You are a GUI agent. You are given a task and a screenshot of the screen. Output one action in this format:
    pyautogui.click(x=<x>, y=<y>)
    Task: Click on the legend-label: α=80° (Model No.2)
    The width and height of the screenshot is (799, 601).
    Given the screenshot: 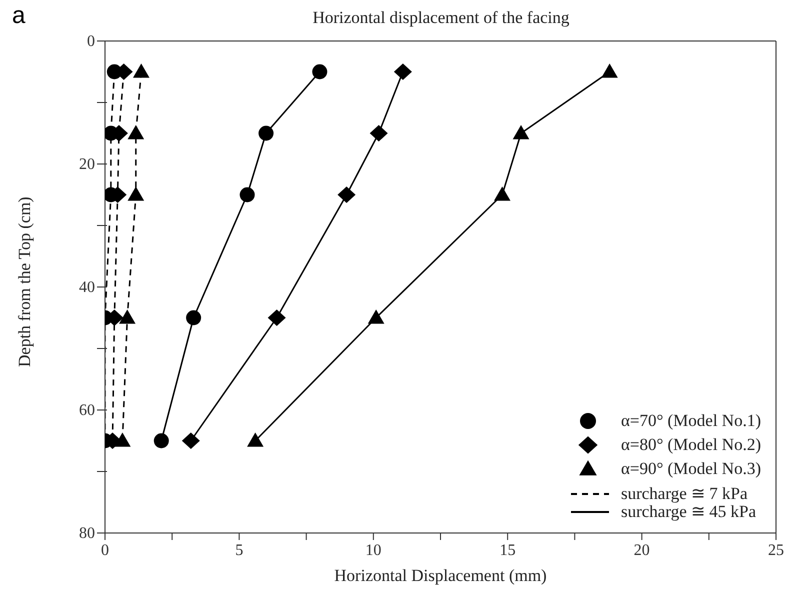 What is the action you would take?
    pyautogui.click(x=690, y=445)
    